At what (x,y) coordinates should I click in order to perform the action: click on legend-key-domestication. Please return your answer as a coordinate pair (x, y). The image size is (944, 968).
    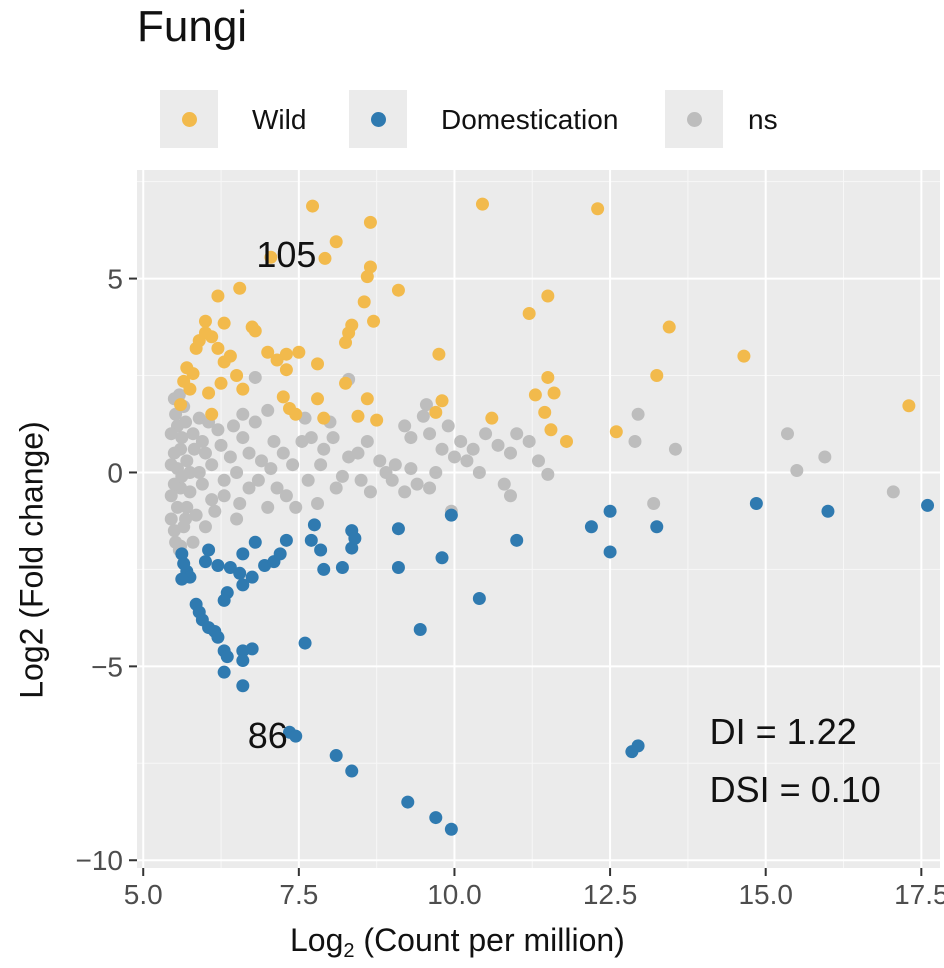
    Looking at the image, I should click on (378, 119).